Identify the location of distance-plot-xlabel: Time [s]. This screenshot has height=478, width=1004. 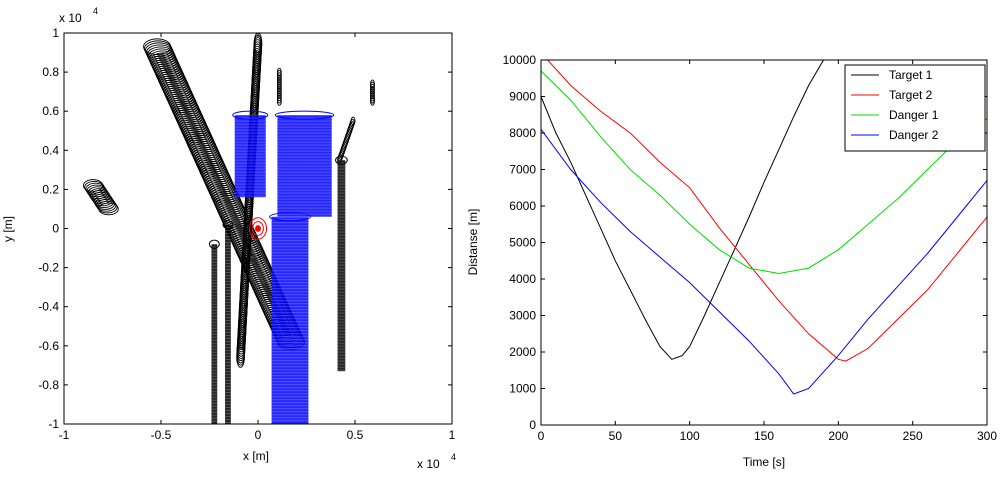
(764, 462).